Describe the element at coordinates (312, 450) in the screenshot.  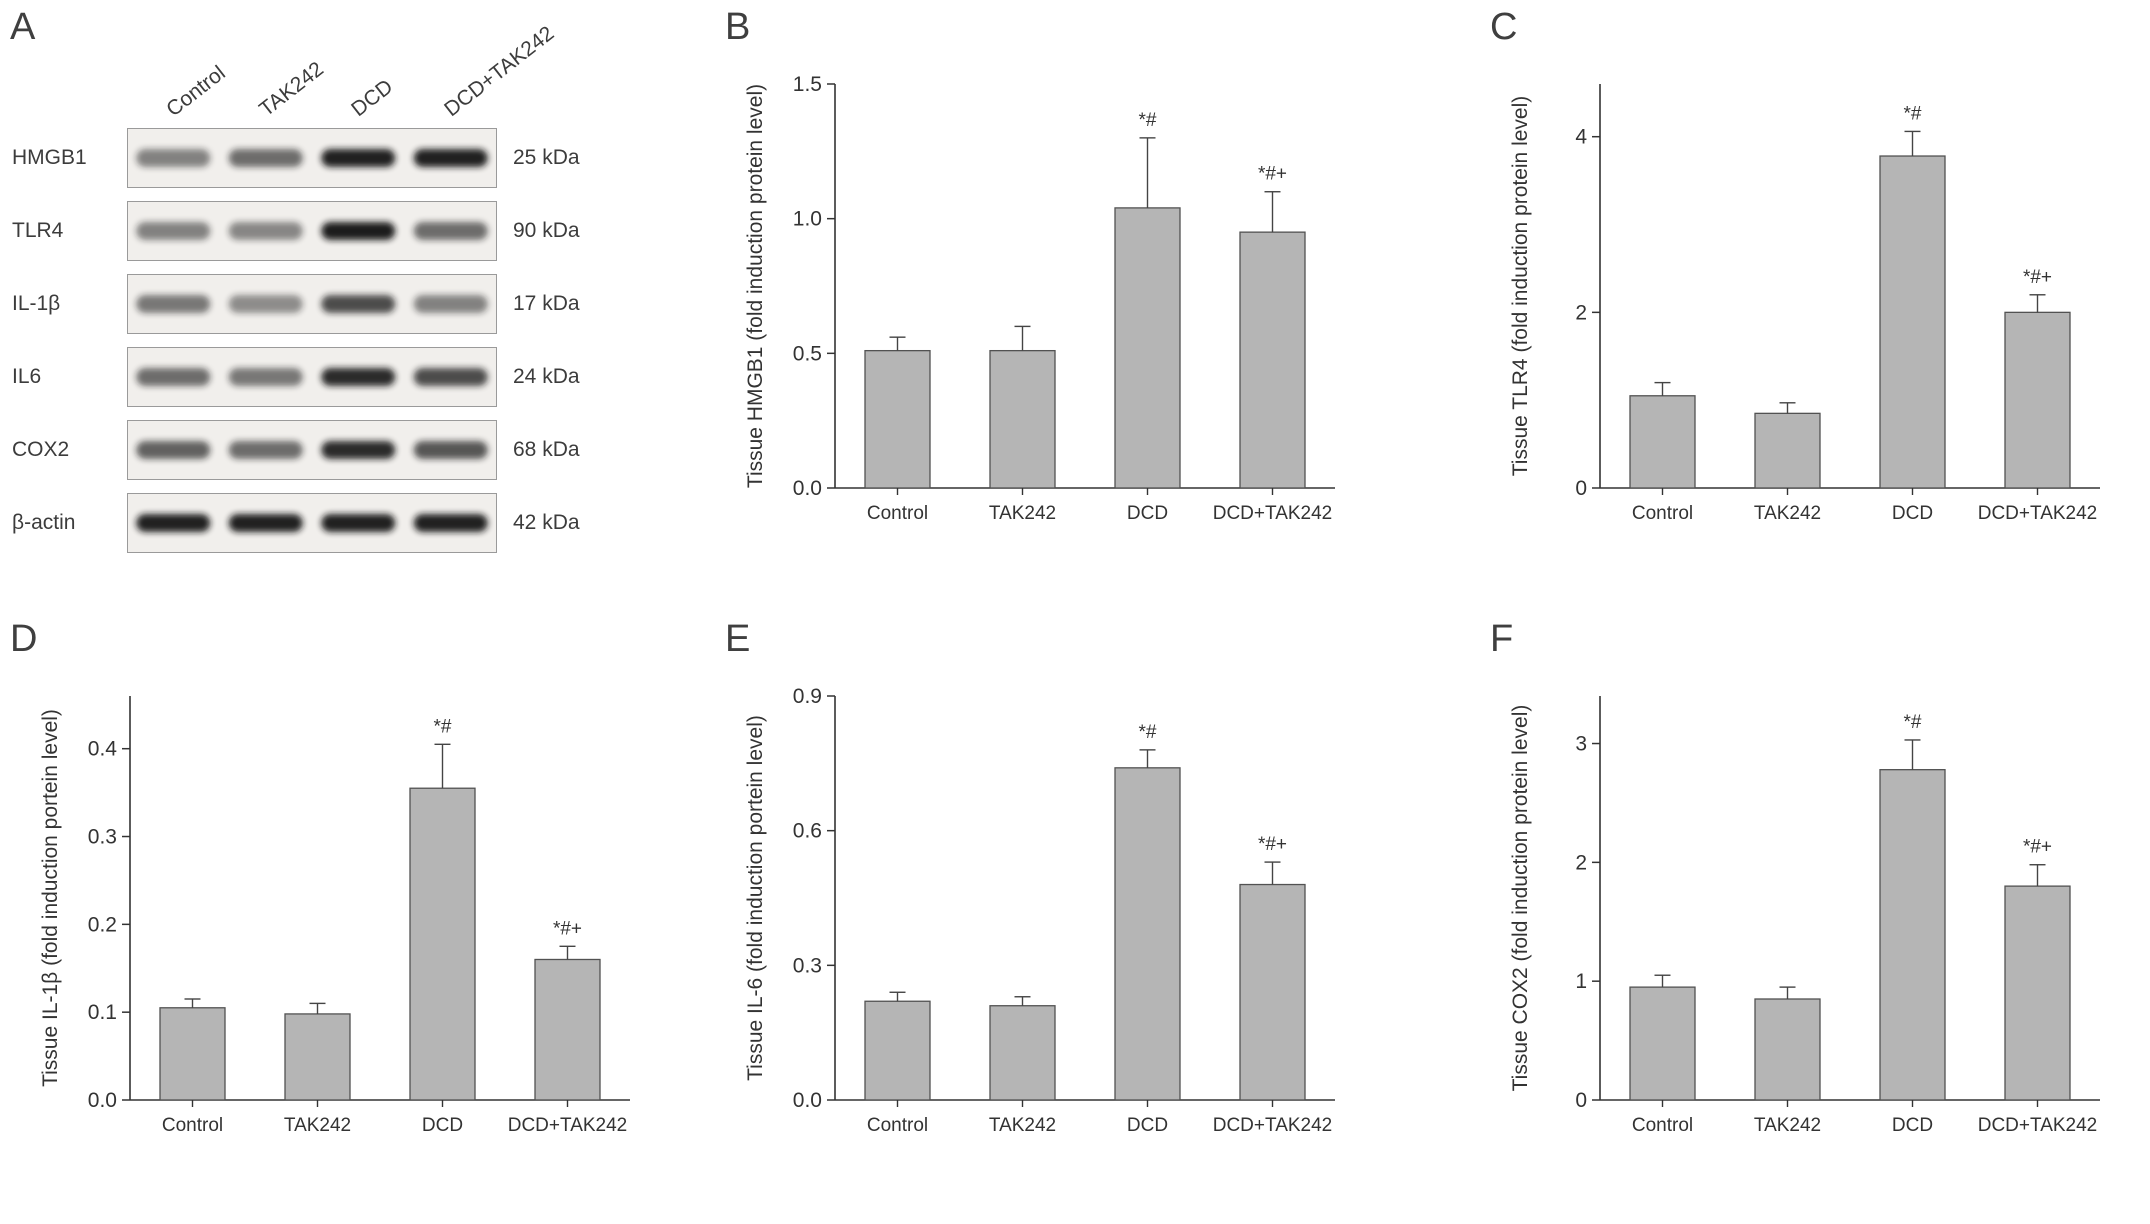
I see `blot-strip-COX2` at that location.